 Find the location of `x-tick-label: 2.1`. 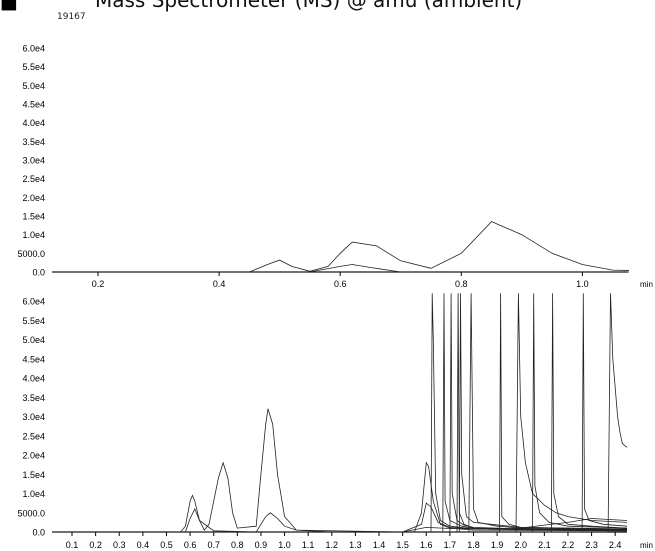

x-tick-label: 2.1 is located at coordinates (544, 545).